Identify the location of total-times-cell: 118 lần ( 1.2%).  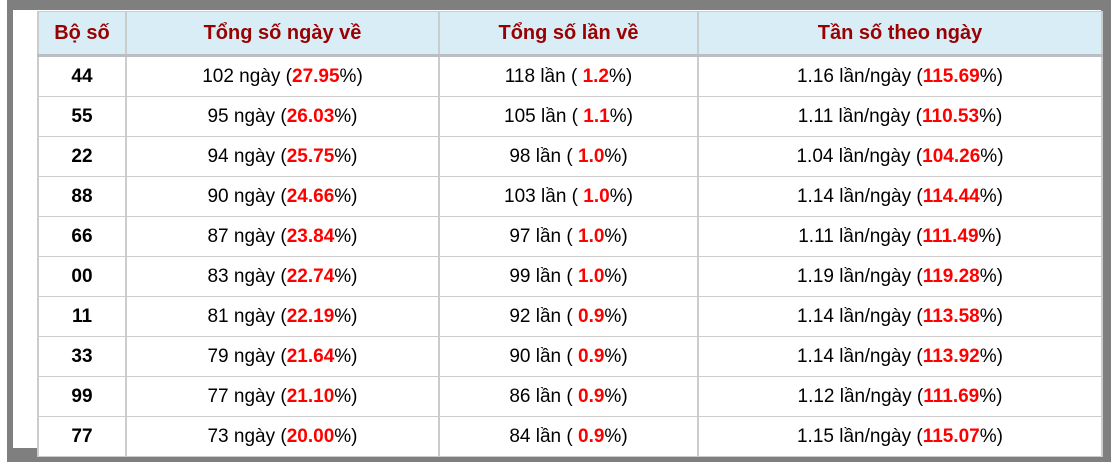
(568, 76).